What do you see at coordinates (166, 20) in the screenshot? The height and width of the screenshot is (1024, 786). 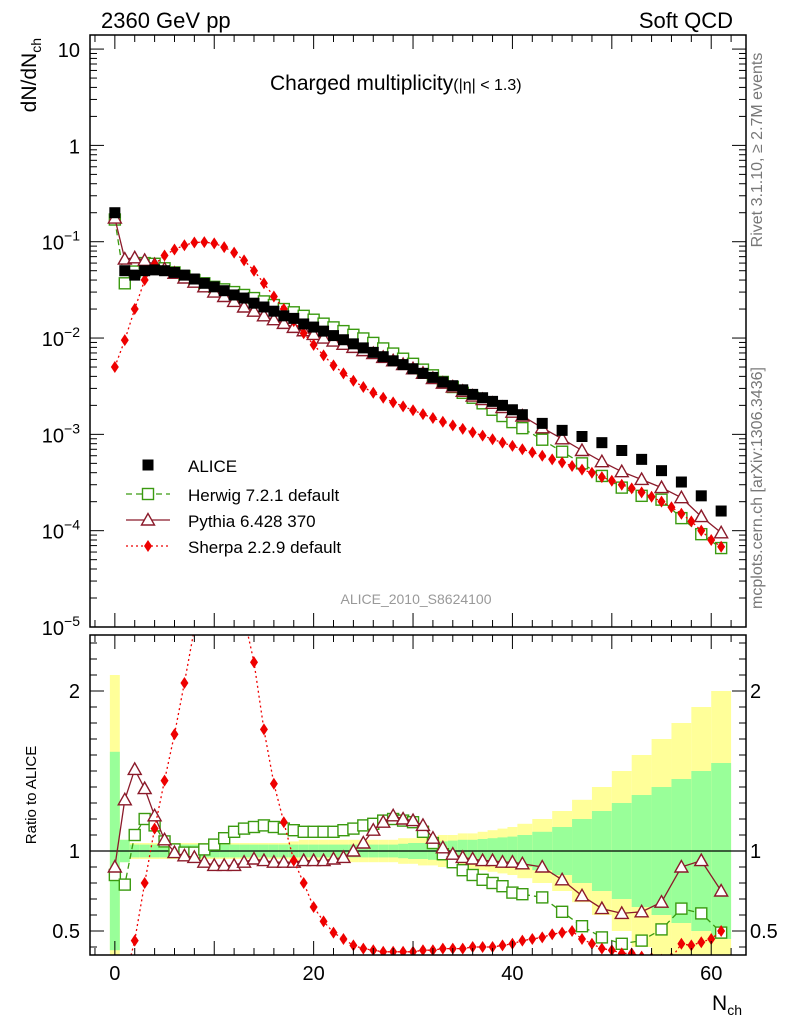 I see `energy-label: 2360 GeV pp` at bounding box center [166, 20].